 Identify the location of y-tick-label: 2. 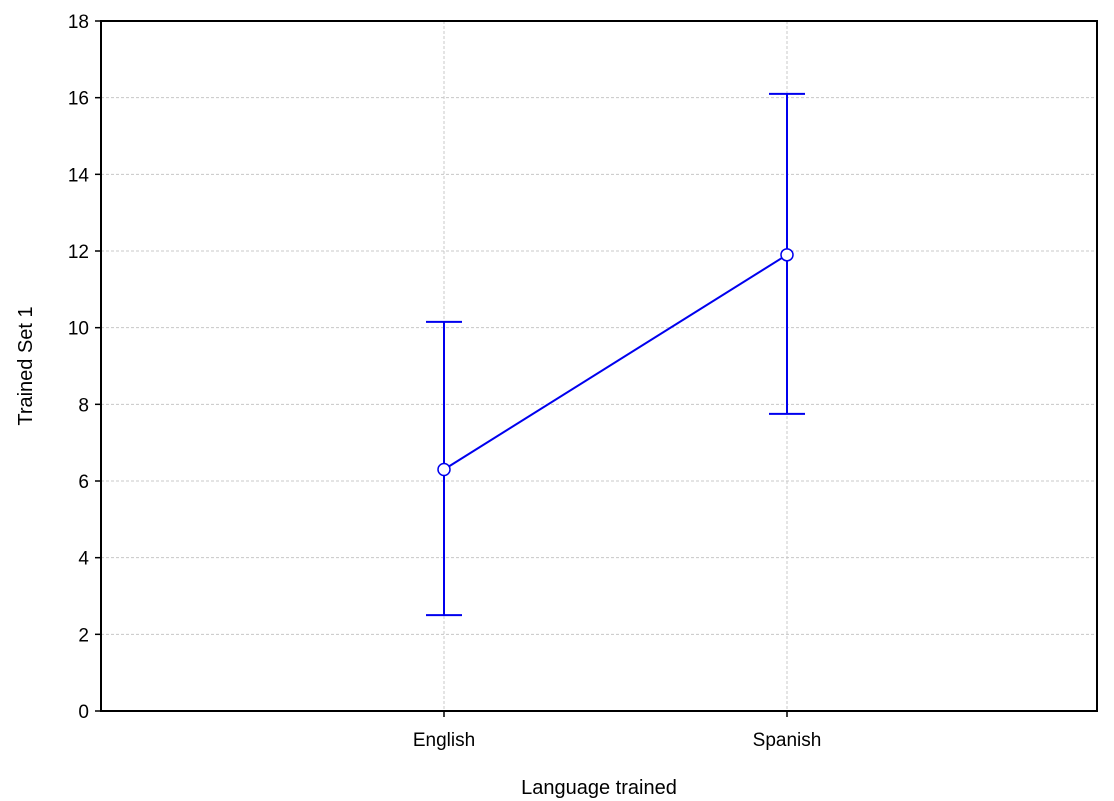
(83, 635).